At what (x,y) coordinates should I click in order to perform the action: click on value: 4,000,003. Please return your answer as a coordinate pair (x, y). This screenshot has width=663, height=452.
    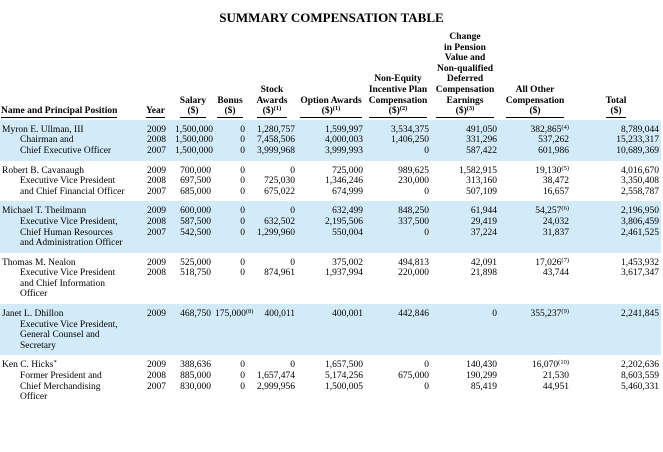
    Looking at the image, I should click on (344, 140).